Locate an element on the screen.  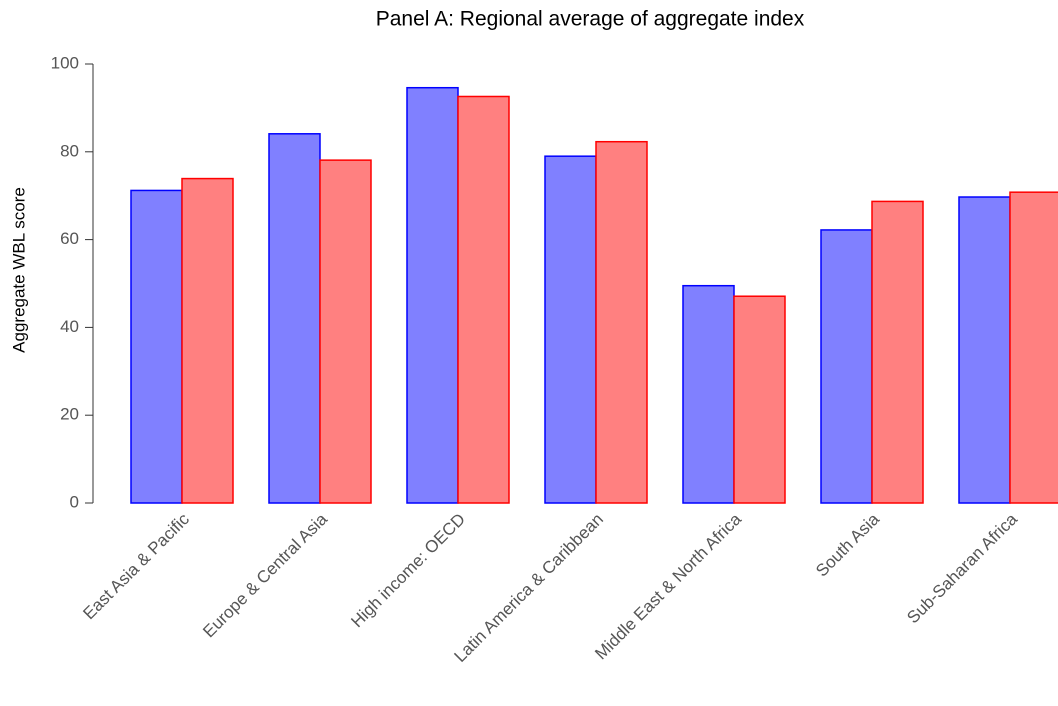
y-tick-label: 100 is located at coordinates (65, 62).